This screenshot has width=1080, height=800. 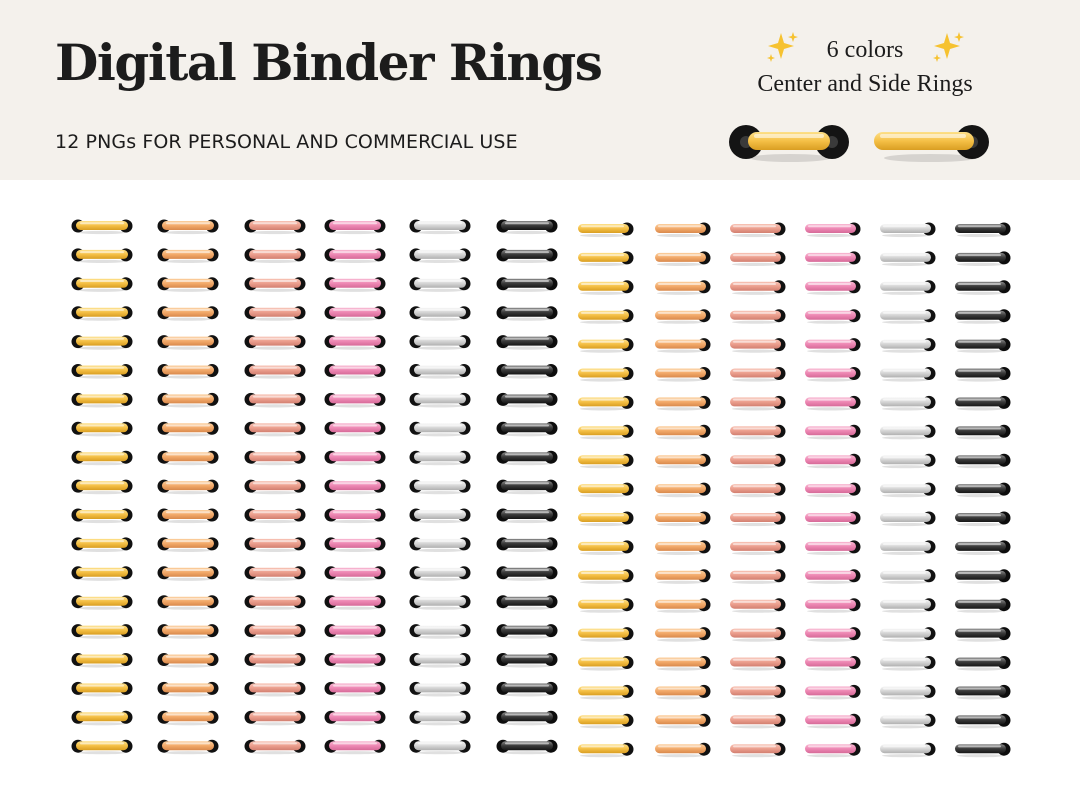 I want to click on colors-count-line: 6 colors, so click(x=865, y=49).